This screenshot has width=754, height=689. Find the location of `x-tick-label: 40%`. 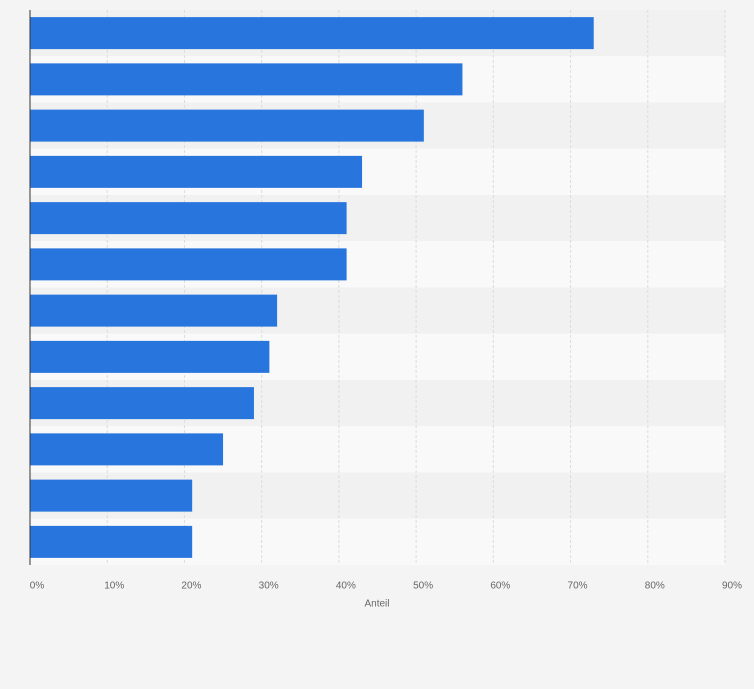

x-tick-label: 40% is located at coordinates (346, 586).